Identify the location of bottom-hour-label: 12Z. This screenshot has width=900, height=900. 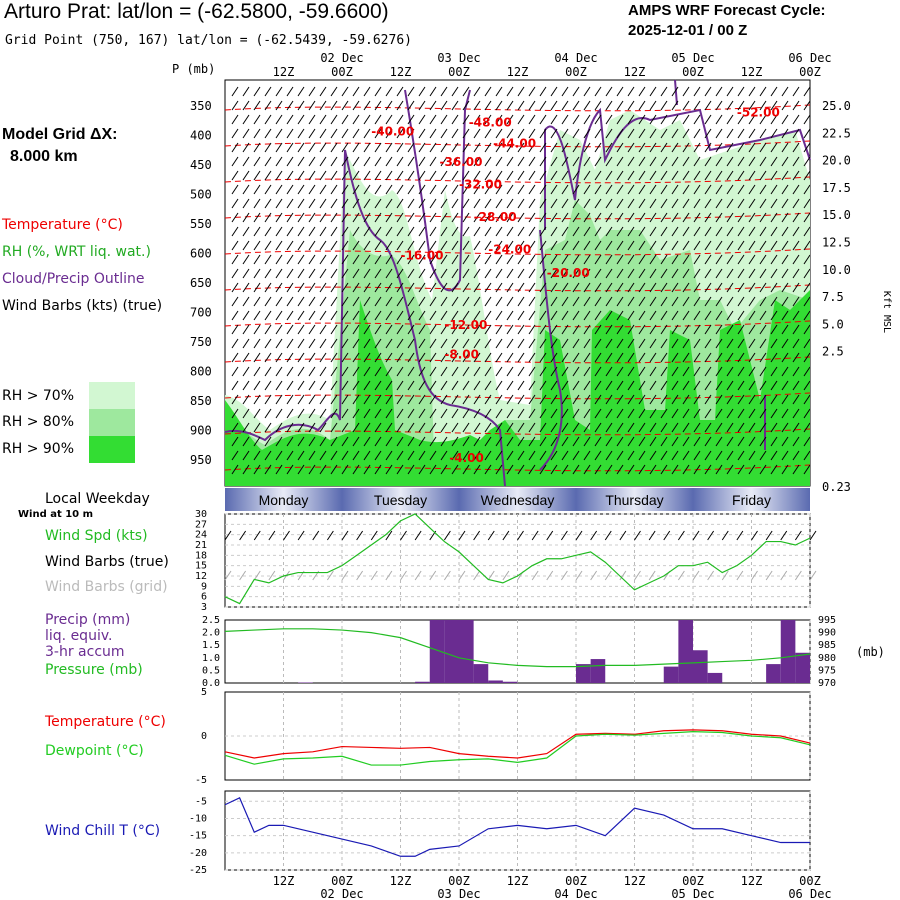
(752, 881).